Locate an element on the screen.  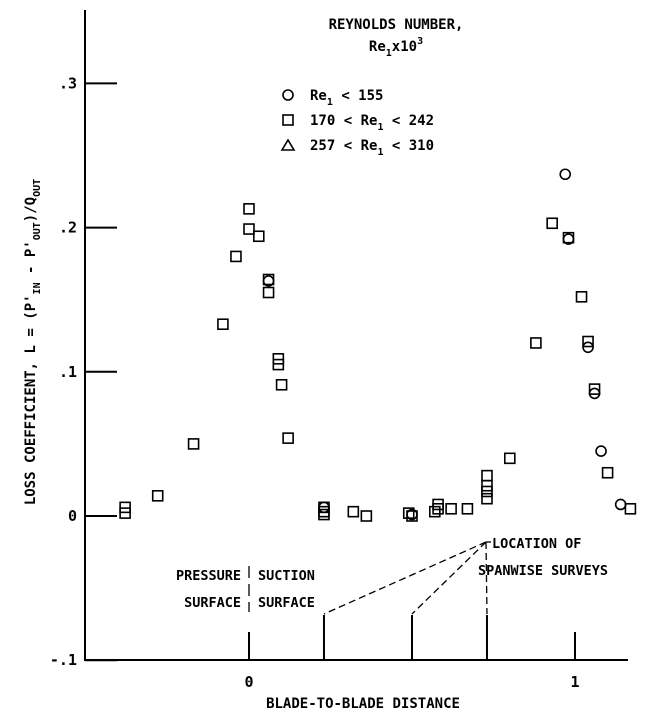
legend-square-marker-icon is located at coordinates (288, 120).